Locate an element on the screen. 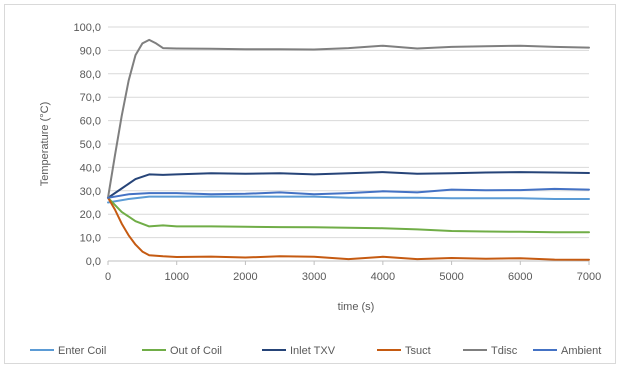 Image resolution: width=622 pixels, height=374 pixels. series-line-enter-coil is located at coordinates (348, 199).